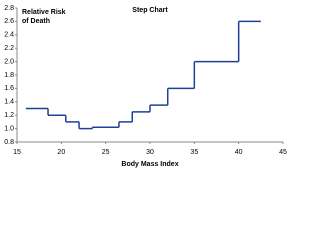 The width and height of the screenshot is (320, 240). Describe the element at coordinates (9, 8) in the screenshot. I see `y-tick-label: 2.8` at that location.